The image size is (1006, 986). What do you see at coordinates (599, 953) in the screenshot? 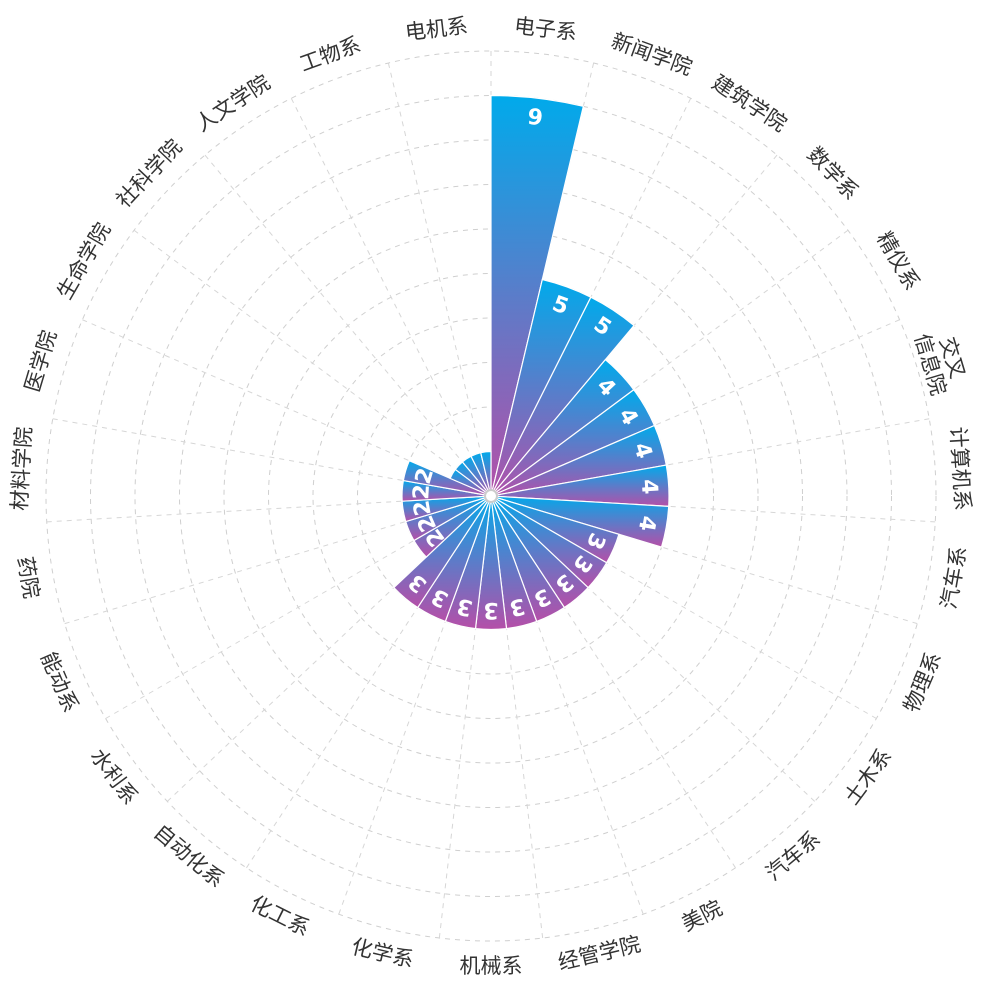
I see `category-label: 经管学院` at bounding box center [599, 953].